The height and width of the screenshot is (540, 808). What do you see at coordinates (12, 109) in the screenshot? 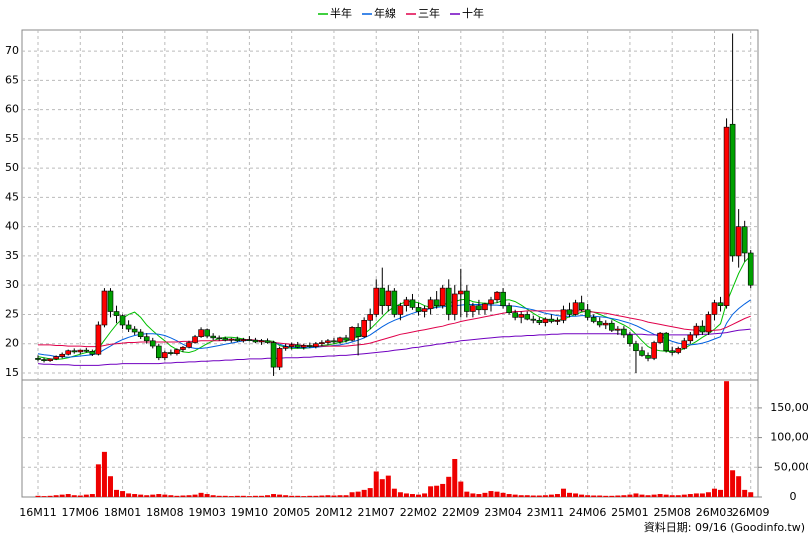
I see `y-tick-label: 60` at bounding box center [12, 109].